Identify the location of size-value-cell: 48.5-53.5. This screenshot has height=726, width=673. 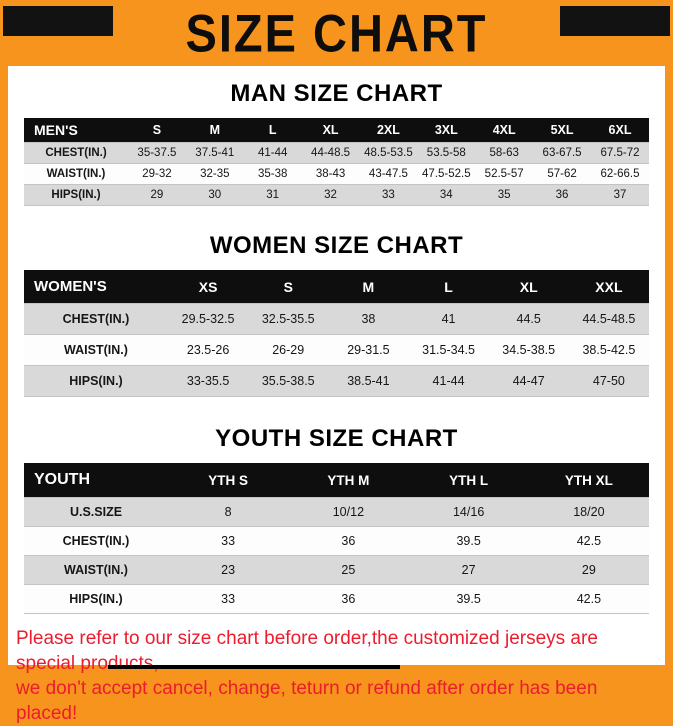
(388, 153).